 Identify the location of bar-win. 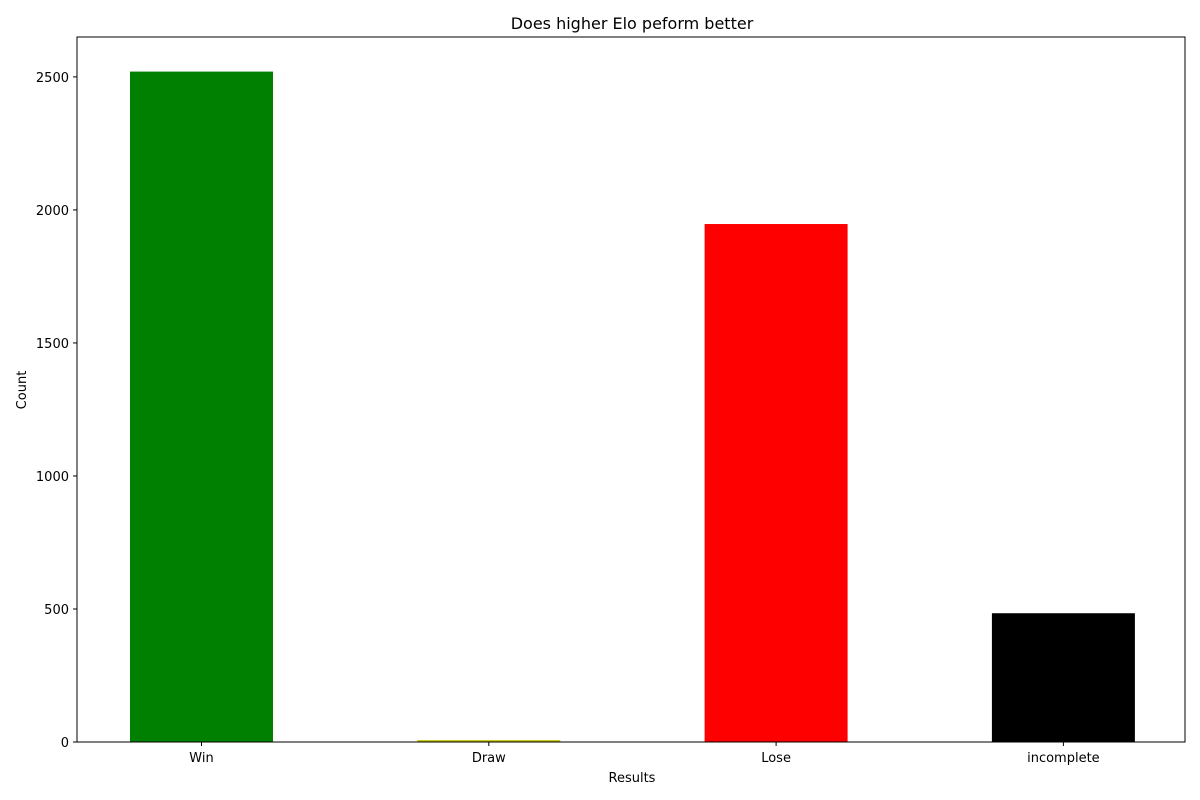
(201, 407).